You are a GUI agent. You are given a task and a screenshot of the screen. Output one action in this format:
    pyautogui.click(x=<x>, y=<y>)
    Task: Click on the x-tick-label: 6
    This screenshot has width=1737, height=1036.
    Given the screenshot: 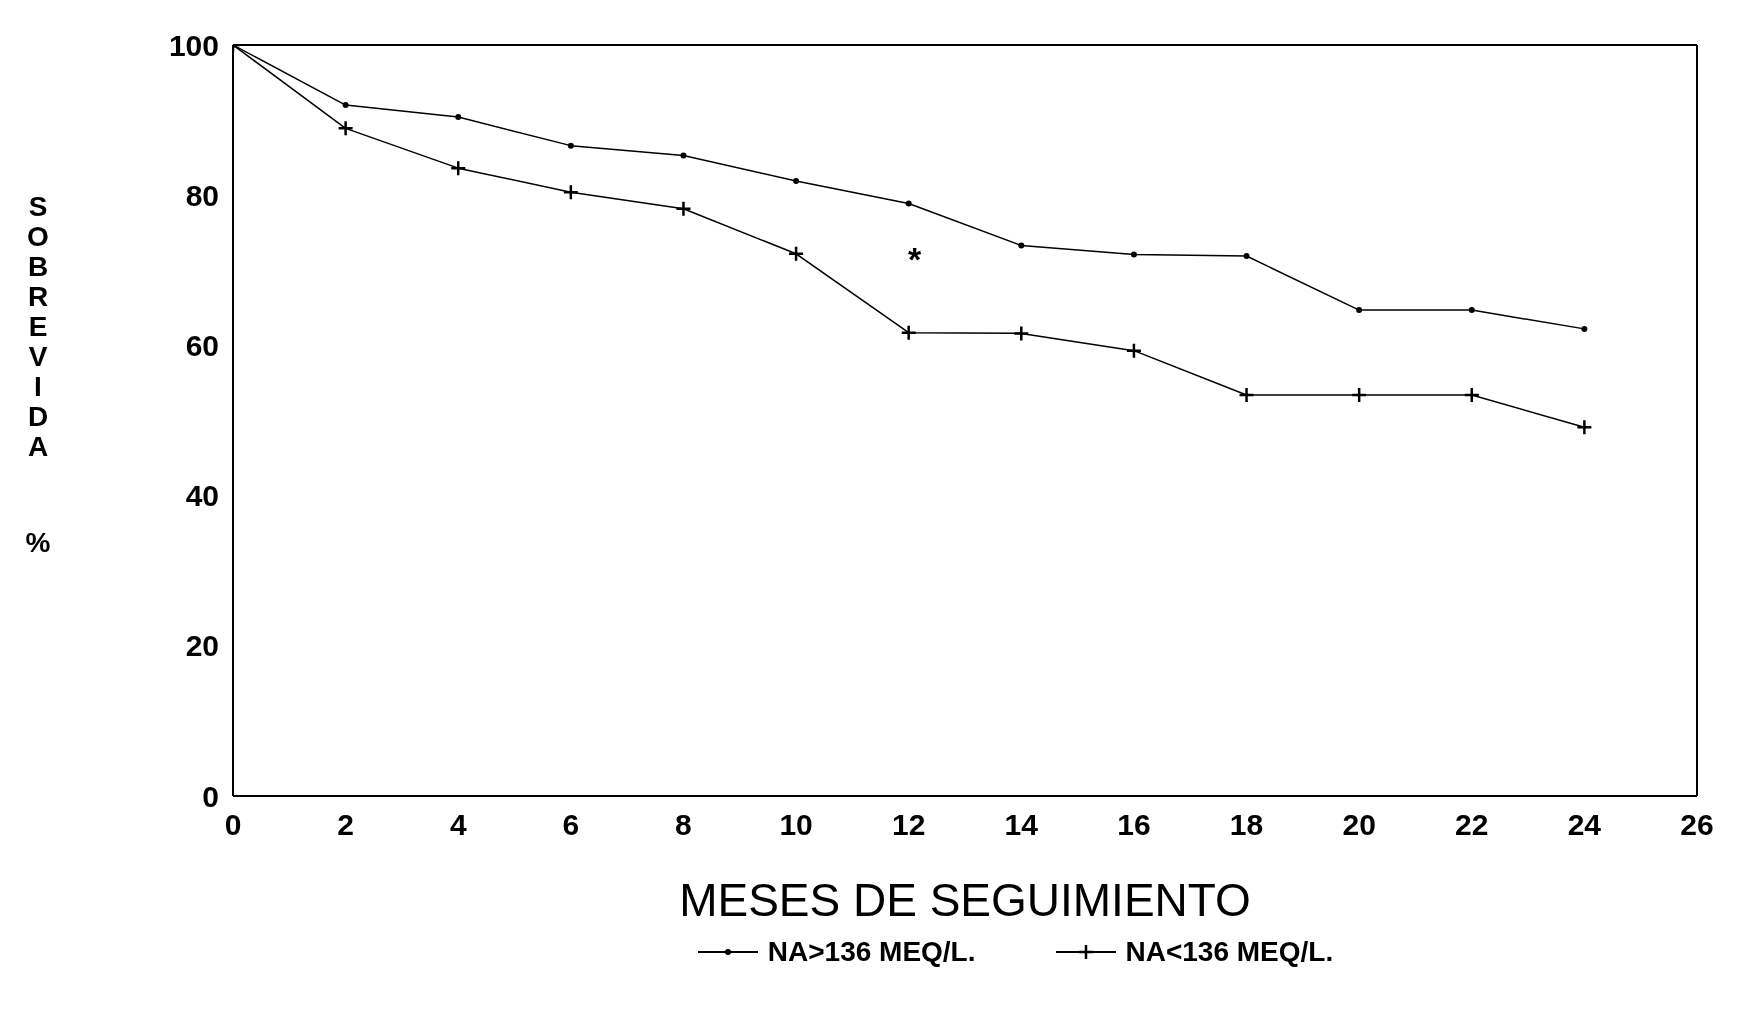 What is the action you would take?
    pyautogui.click(x=571, y=825)
    